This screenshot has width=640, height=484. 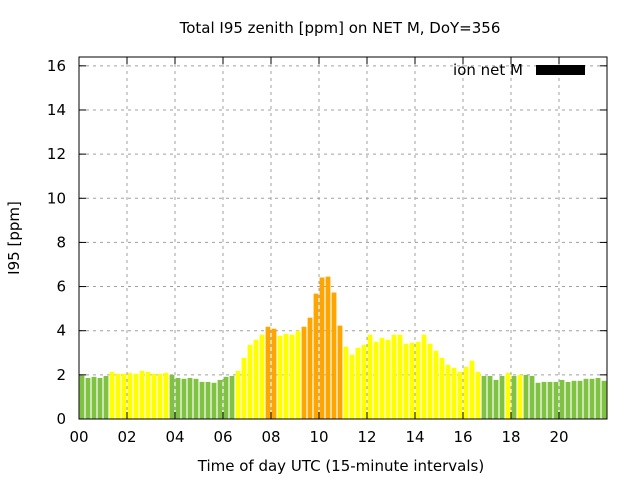 What do you see at coordinates (61, 419) in the screenshot?
I see `y-tick-label: 0` at bounding box center [61, 419].